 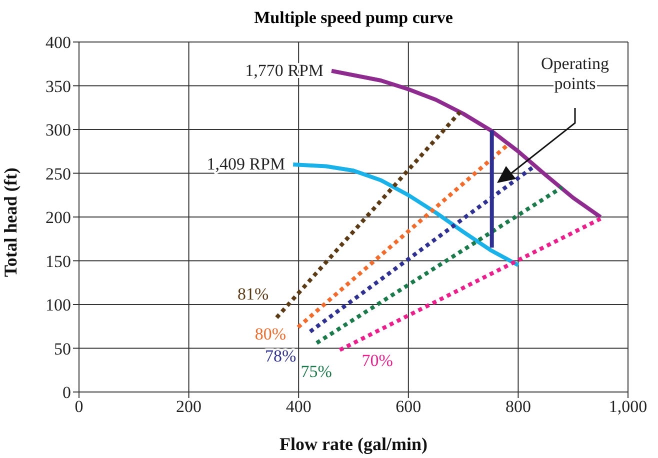 What do you see at coordinates (280, 356) in the screenshot?
I see `series-label: 78%` at bounding box center [280, 356].